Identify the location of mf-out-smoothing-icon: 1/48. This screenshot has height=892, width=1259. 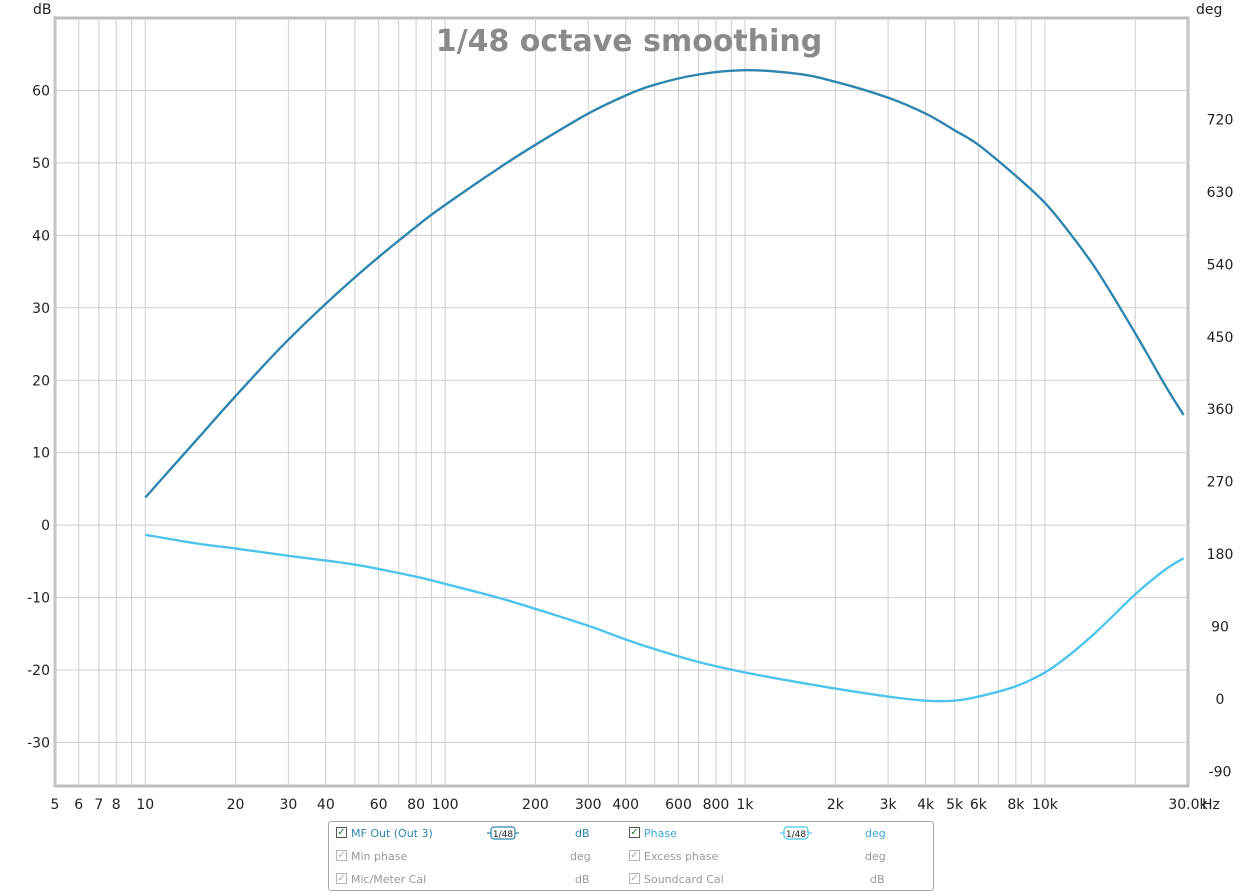
(503, 833).